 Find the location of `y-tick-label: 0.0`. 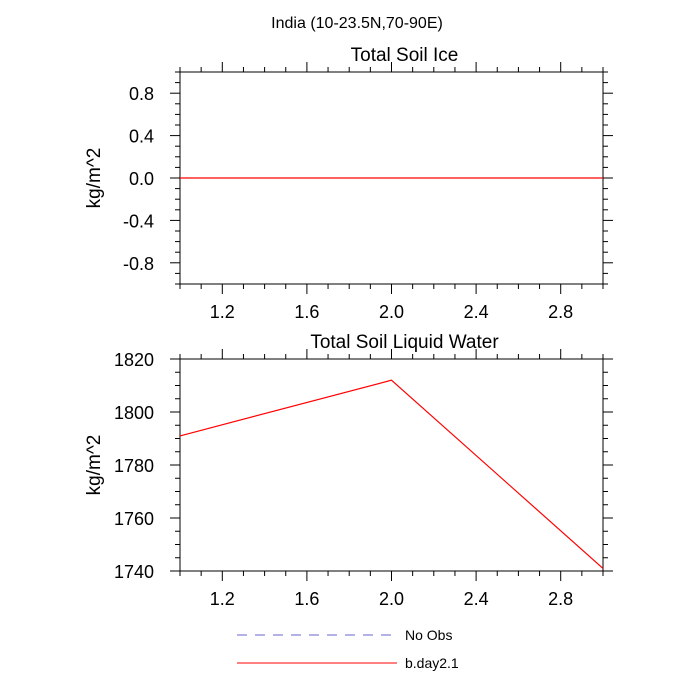

y-tick-label: 0.0 is located at coordinates (141, 179).